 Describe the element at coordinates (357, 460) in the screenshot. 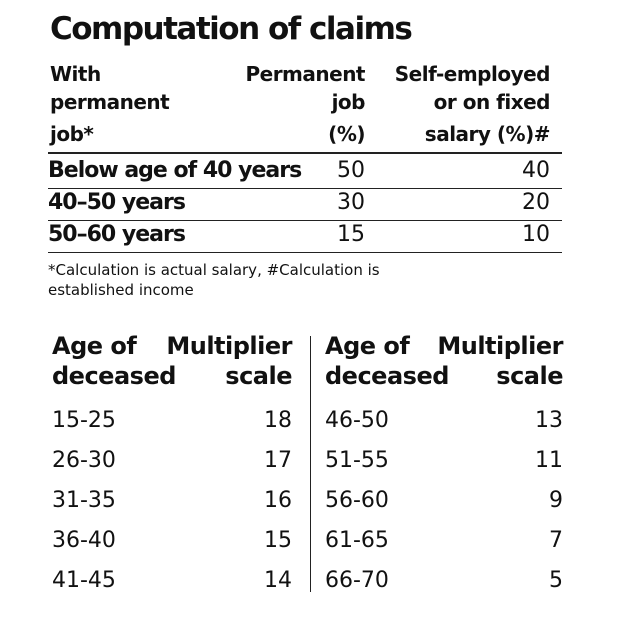

I see `cell: 51-55` at that location.